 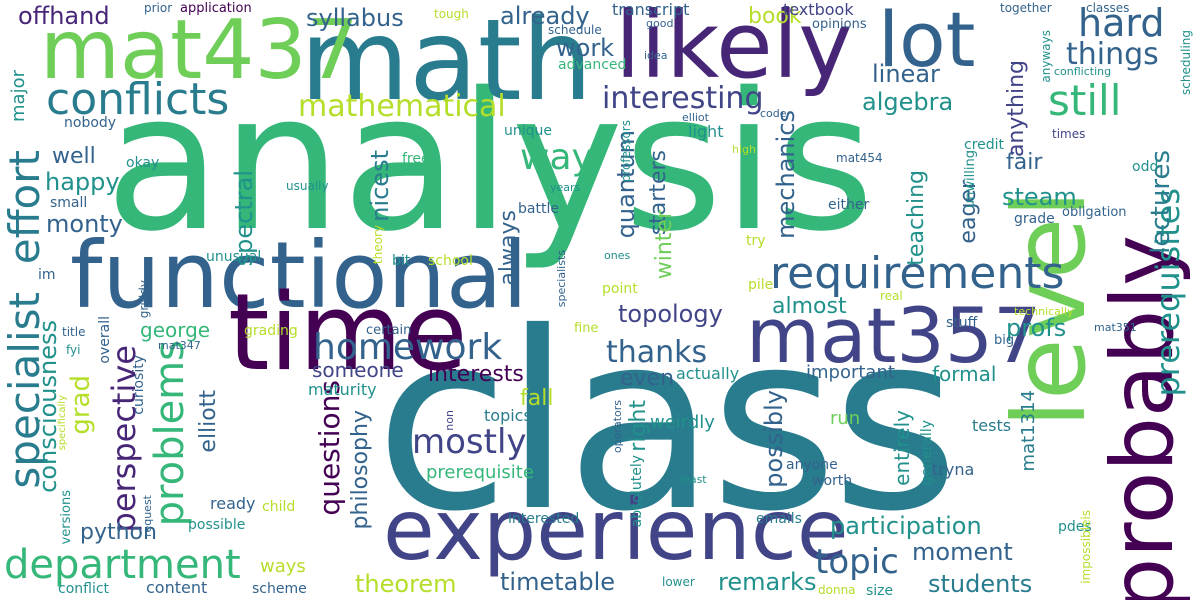 What do you see at coordinates (756, 241) in the screenshot?
I see `word-try: try` at bounding box center [756, 241].